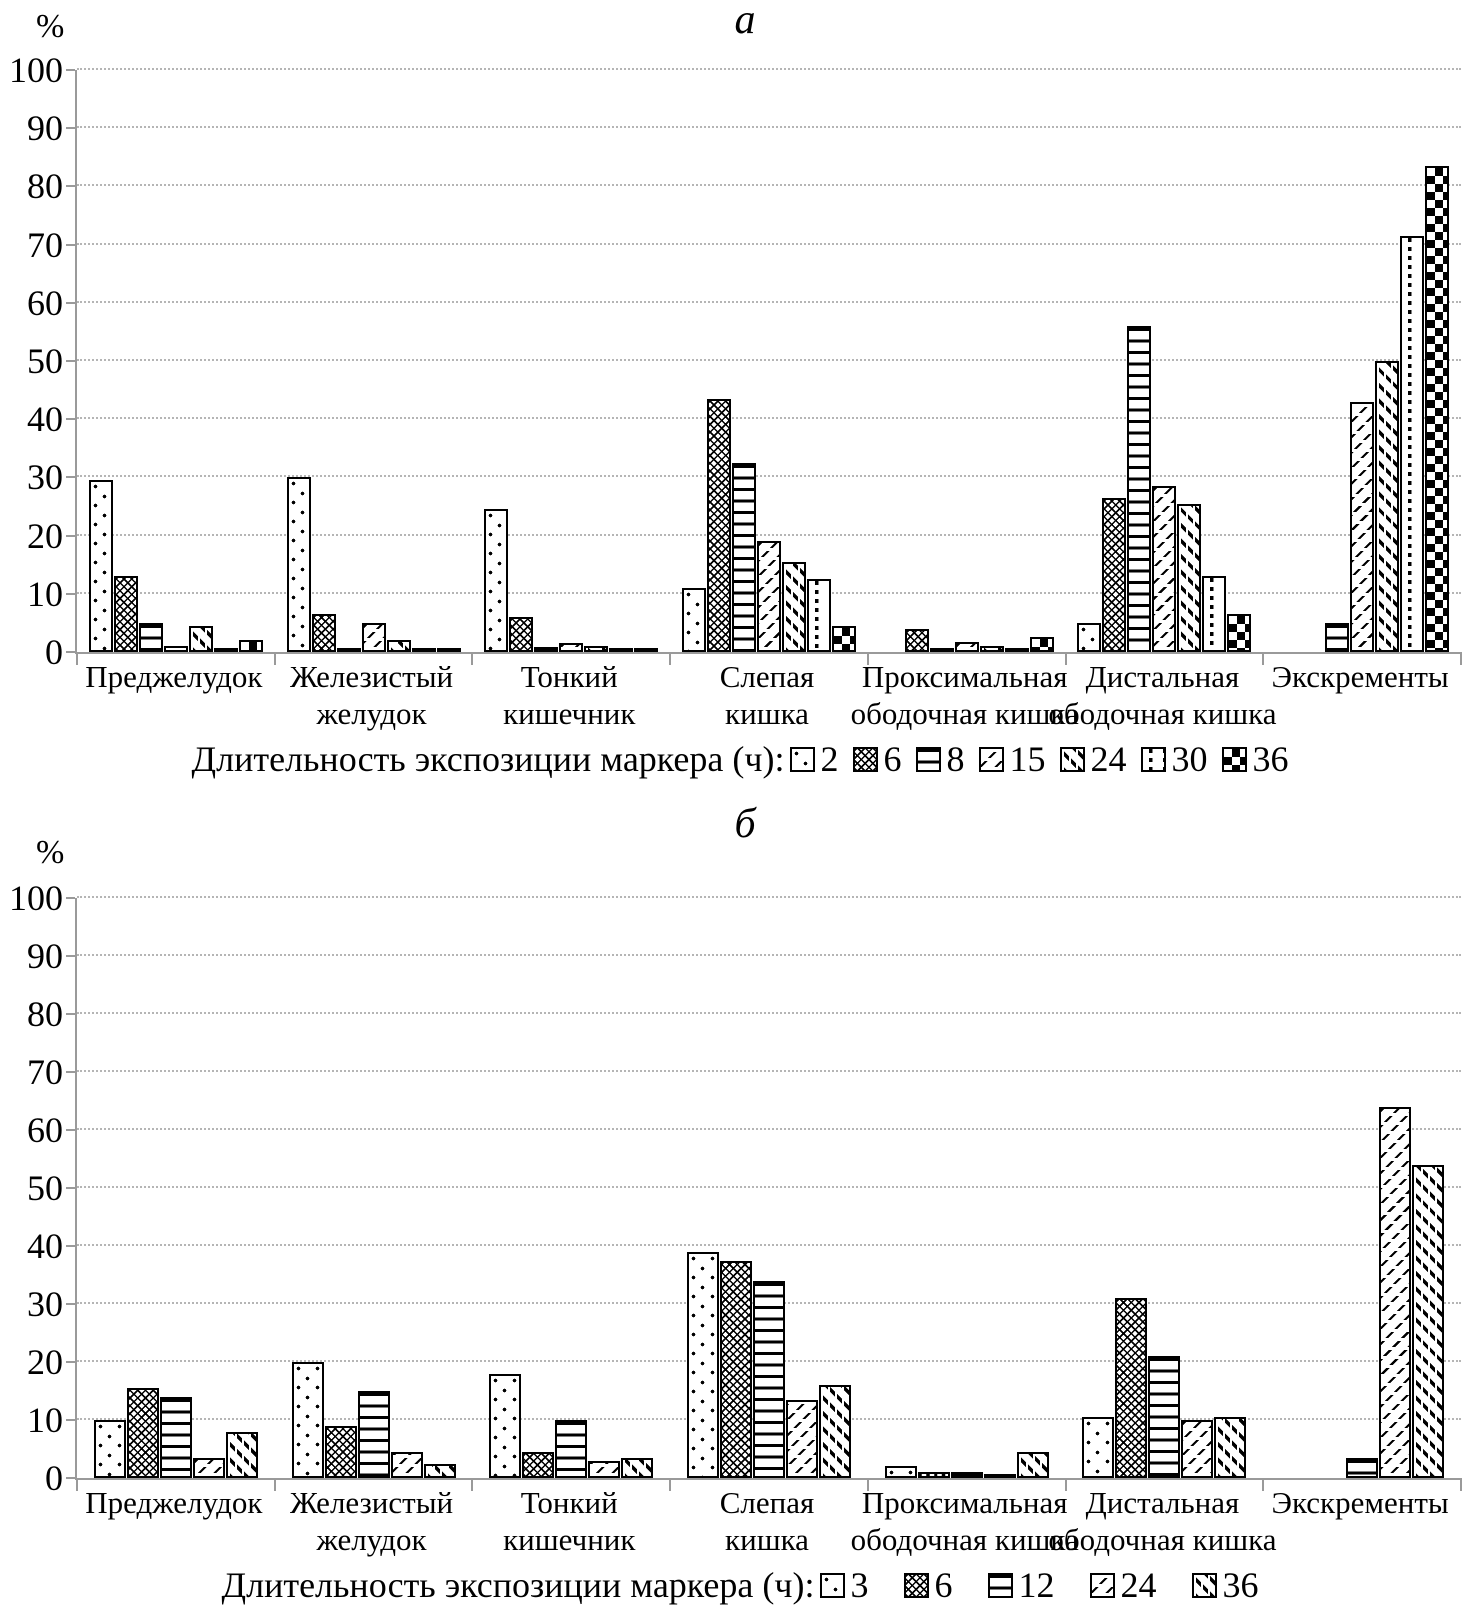 This screenshot has height=1607, width=1480. What do you see at coordinates (45, 1188) in the screenshot?
I see `y-axis-tick-label: 50` at bounding box center [45, 1188].